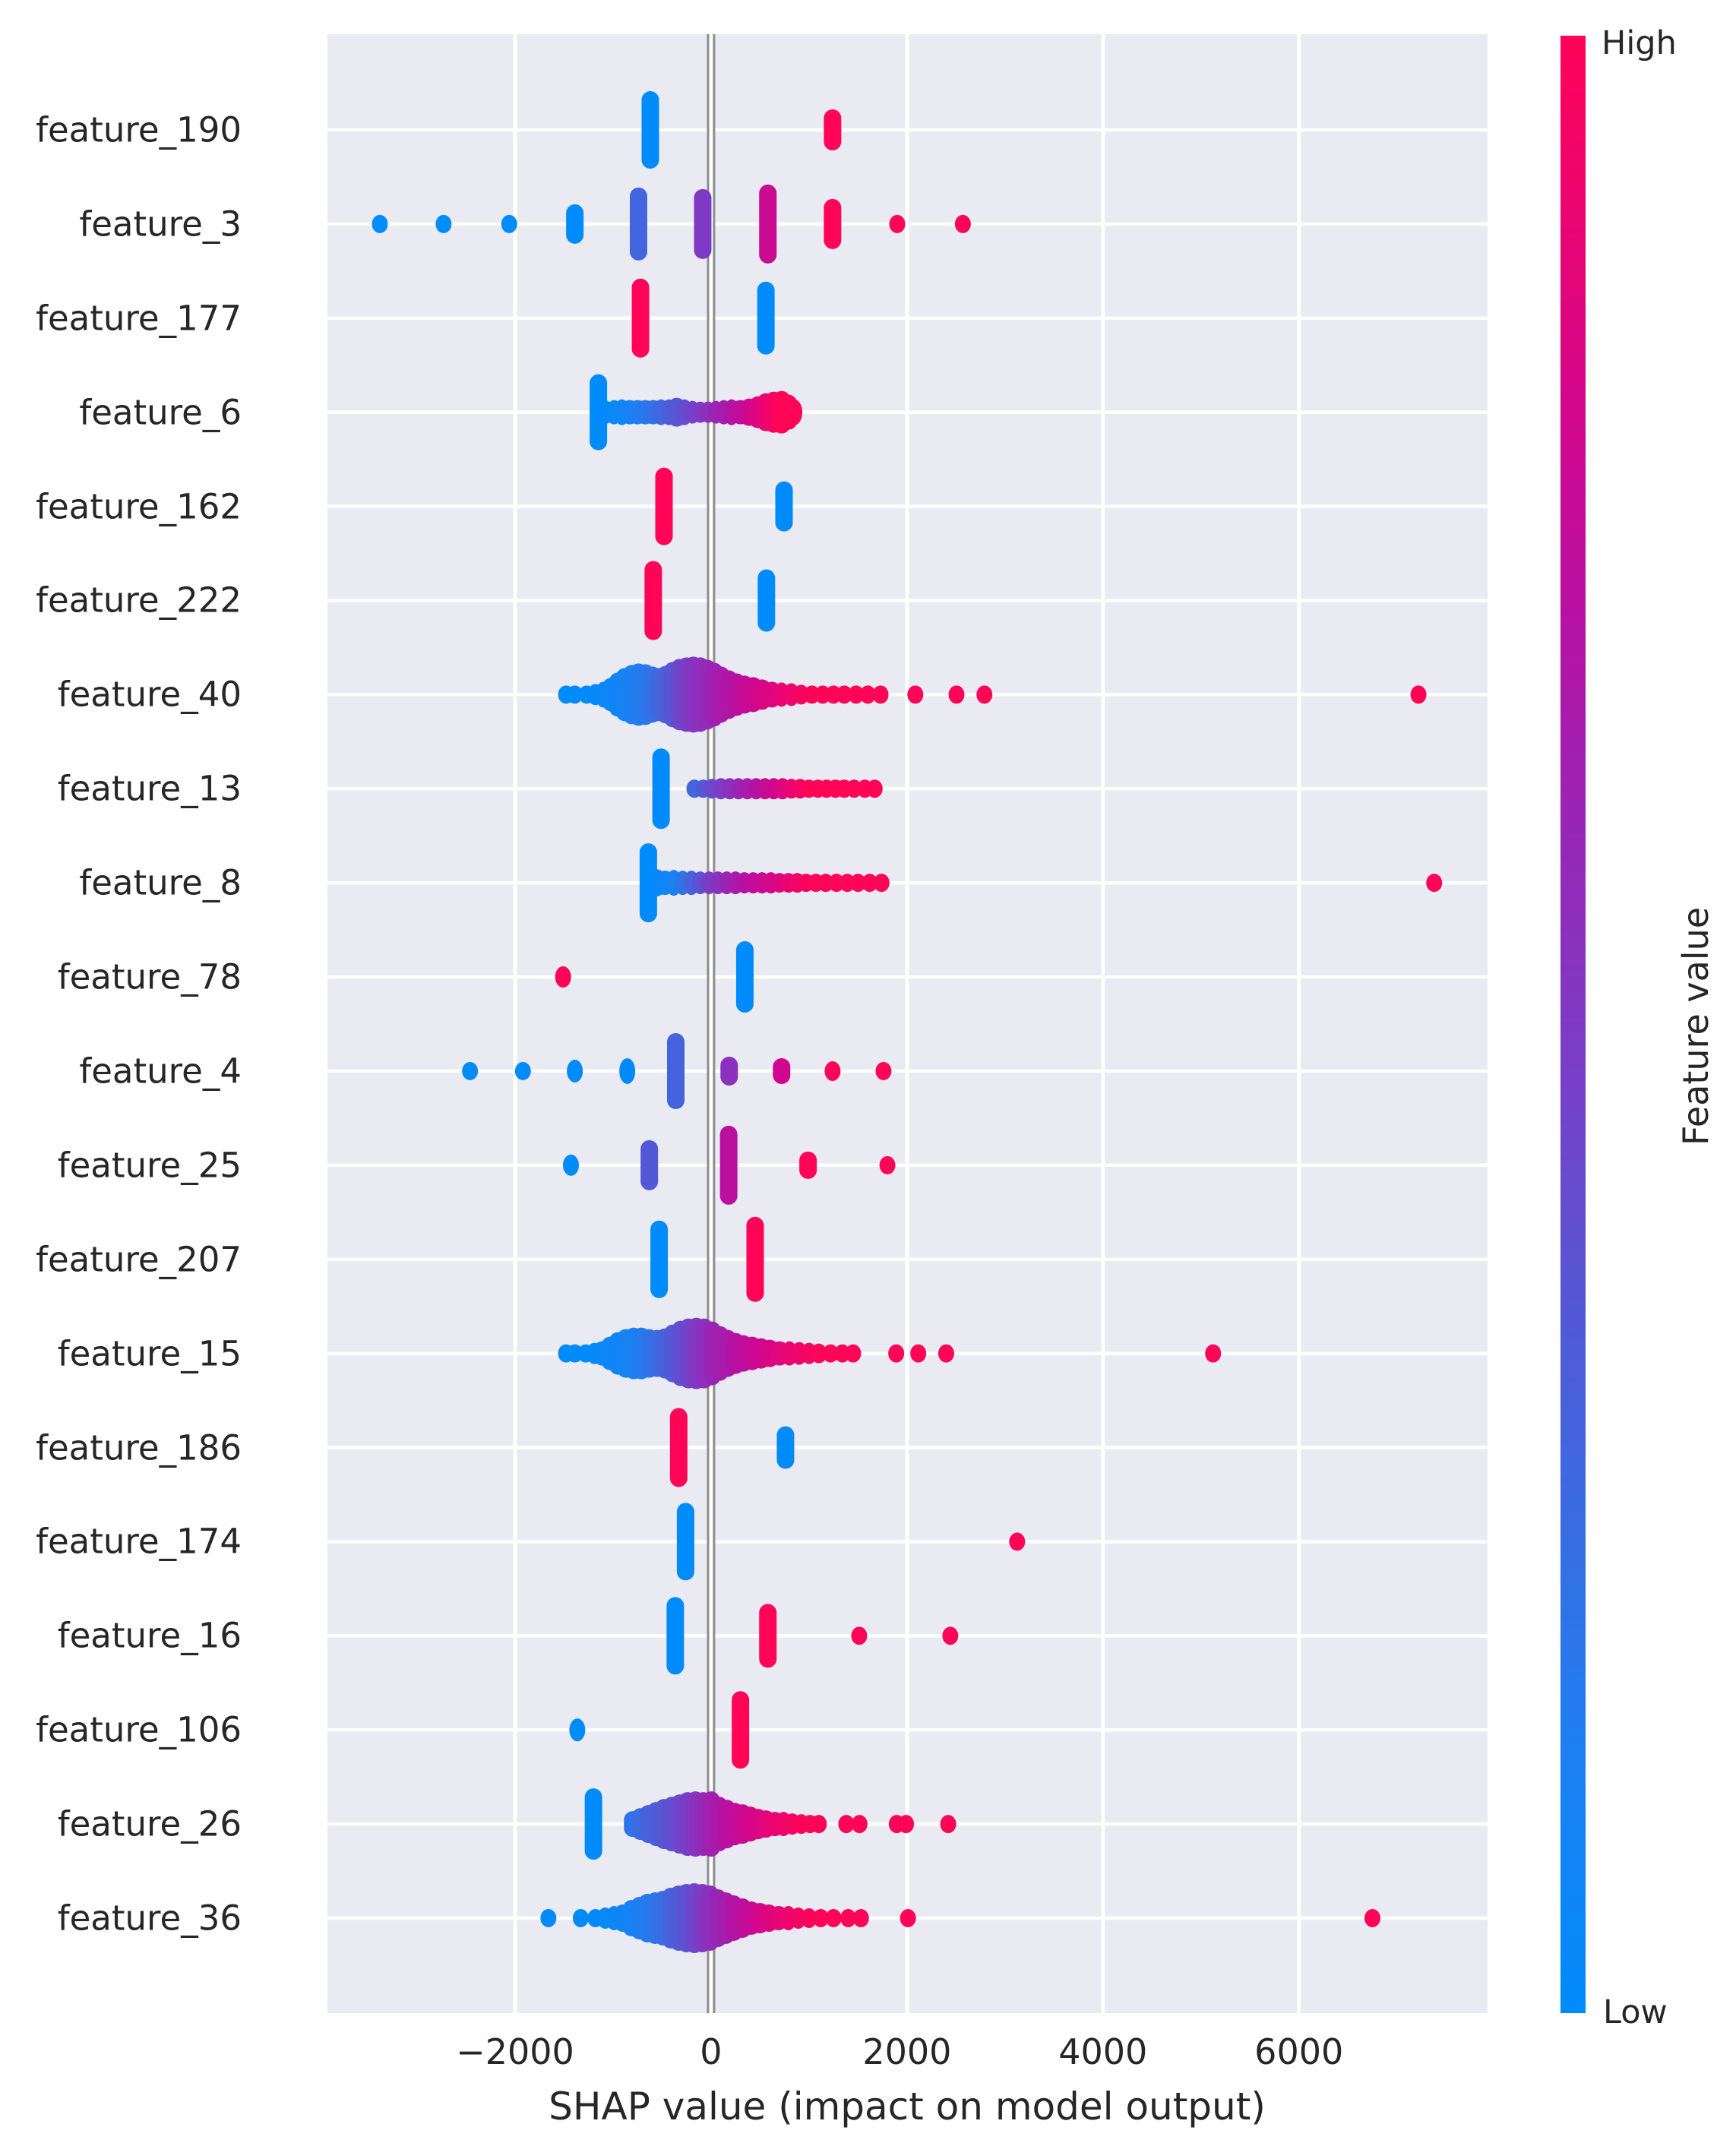  Describe the element at coordinates (149, 789) in the screenshot. I see `y-tick-label-feature_13: feature_13` at that location.